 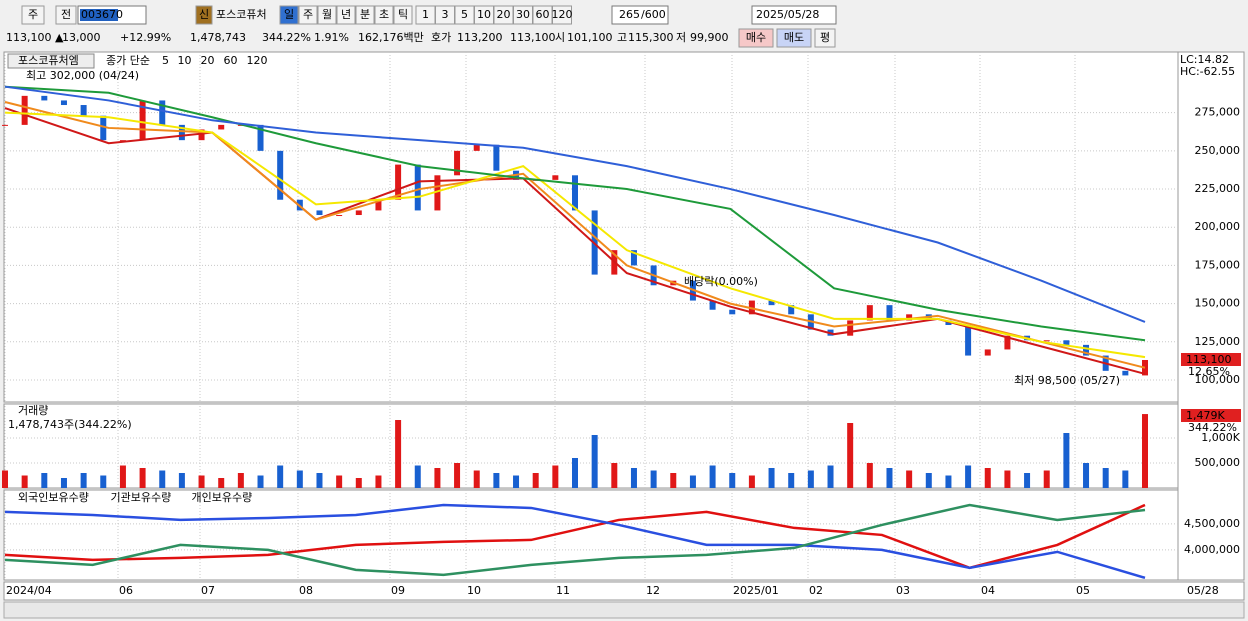 I want to click on quote-change: 13,000, so click(x=81, y=37).